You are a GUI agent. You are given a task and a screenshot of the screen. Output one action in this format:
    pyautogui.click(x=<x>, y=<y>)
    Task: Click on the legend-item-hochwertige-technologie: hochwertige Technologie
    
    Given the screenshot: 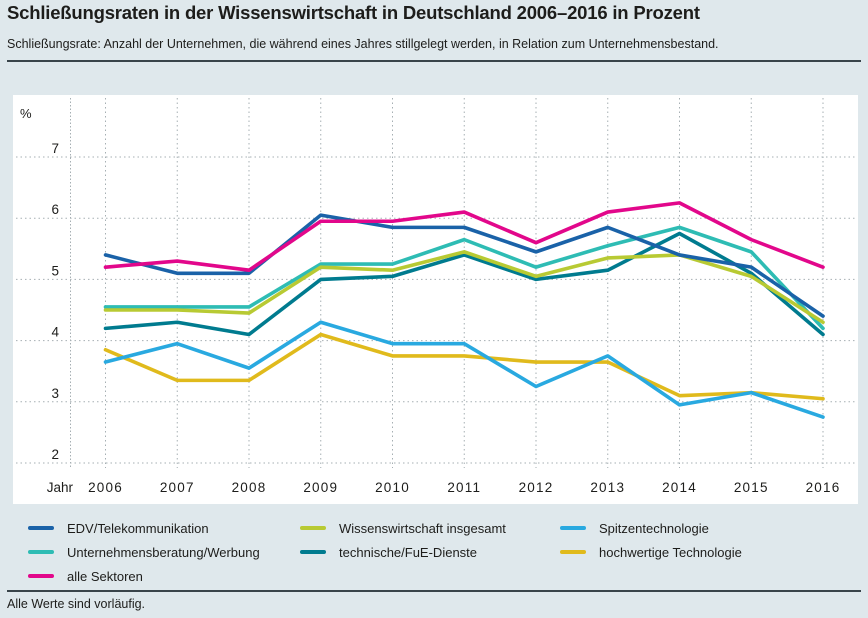 What is the action you would take?
    pyautogui.click(x=710, y=552)
    